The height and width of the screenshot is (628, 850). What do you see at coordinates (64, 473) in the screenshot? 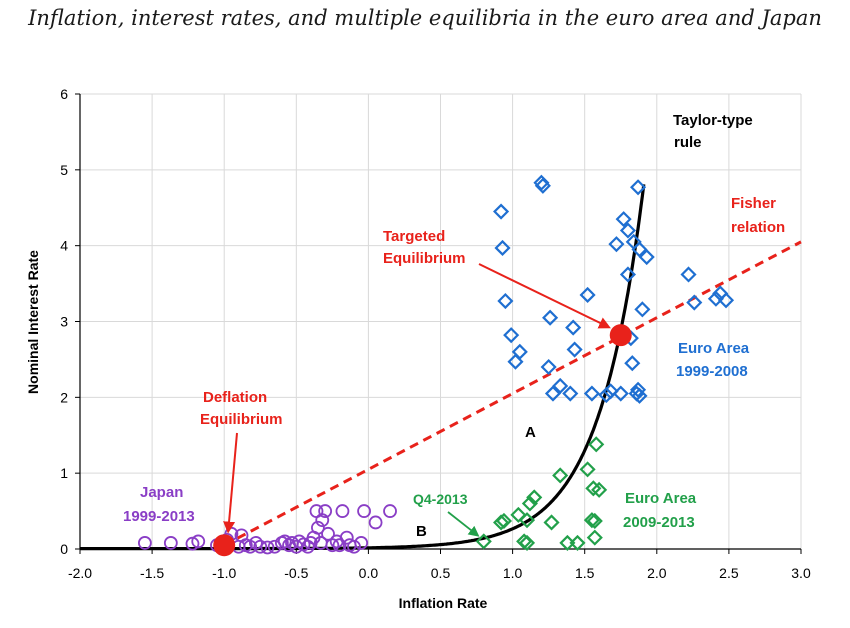
I see `y-tick-label: 1` at bounding box center [64, 473].